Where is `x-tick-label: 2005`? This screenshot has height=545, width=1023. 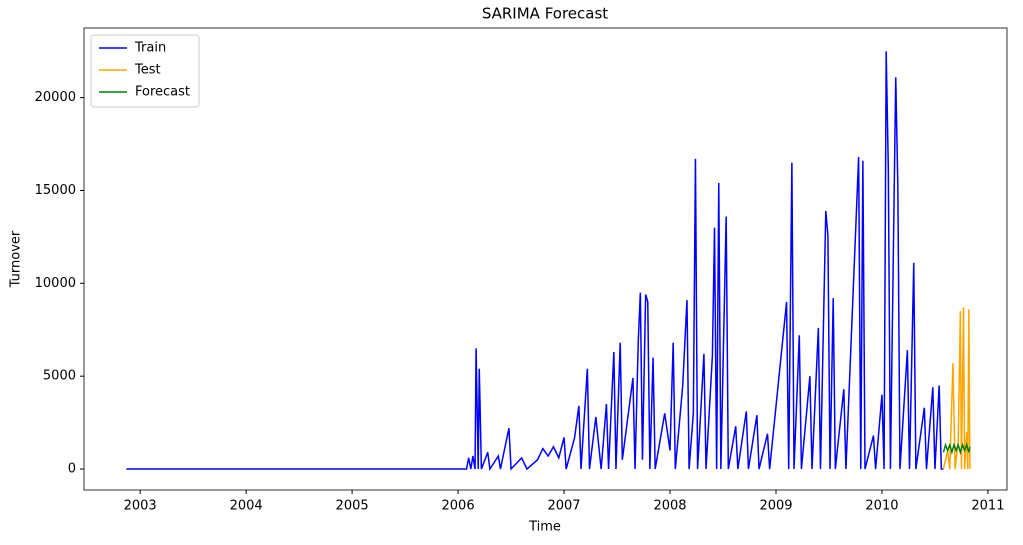
x-tick-label: 2005 is located at coordinates (352, 506).